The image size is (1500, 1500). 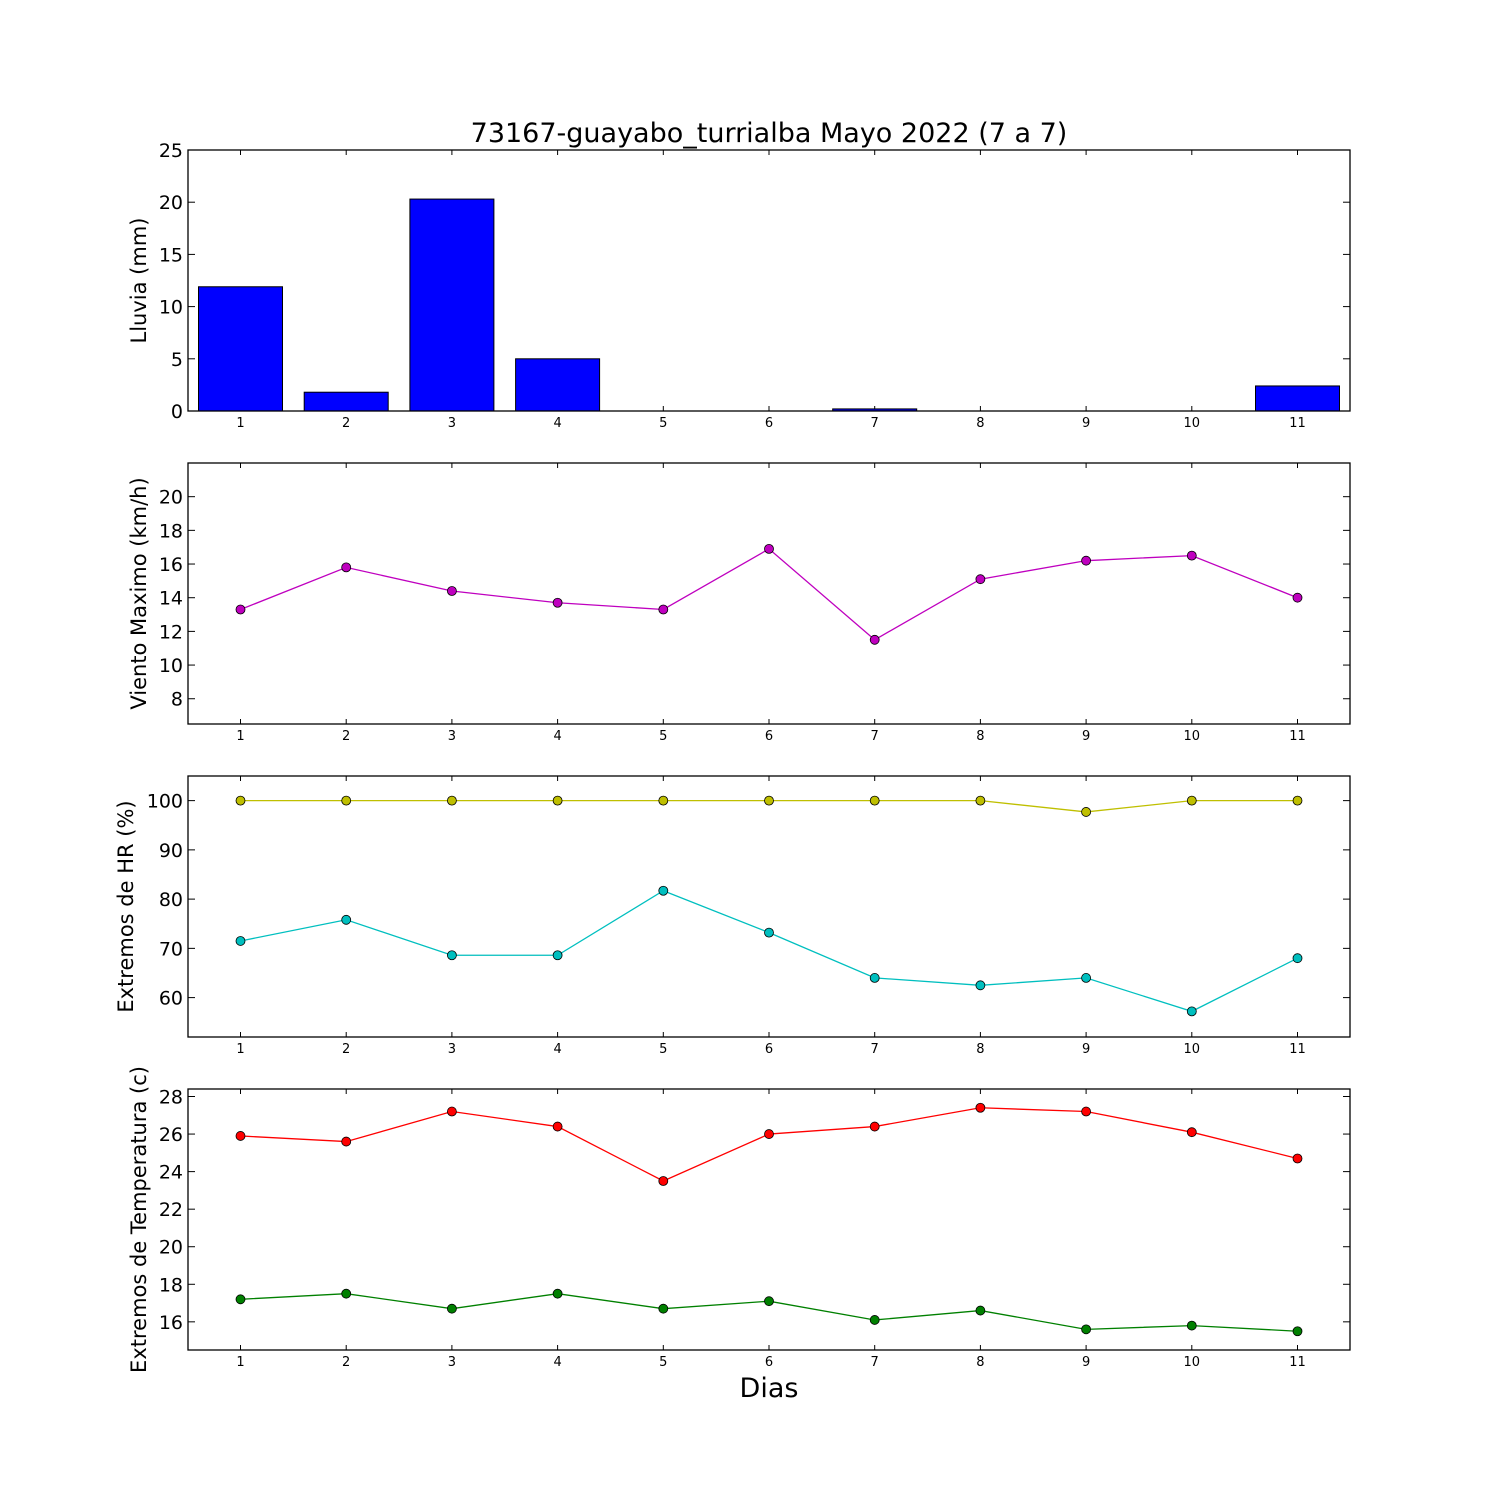 What do you see at coordinates (171, 949) in the screenshot?
I see `y-tick-label: 70` at bounding box center [171, 949].